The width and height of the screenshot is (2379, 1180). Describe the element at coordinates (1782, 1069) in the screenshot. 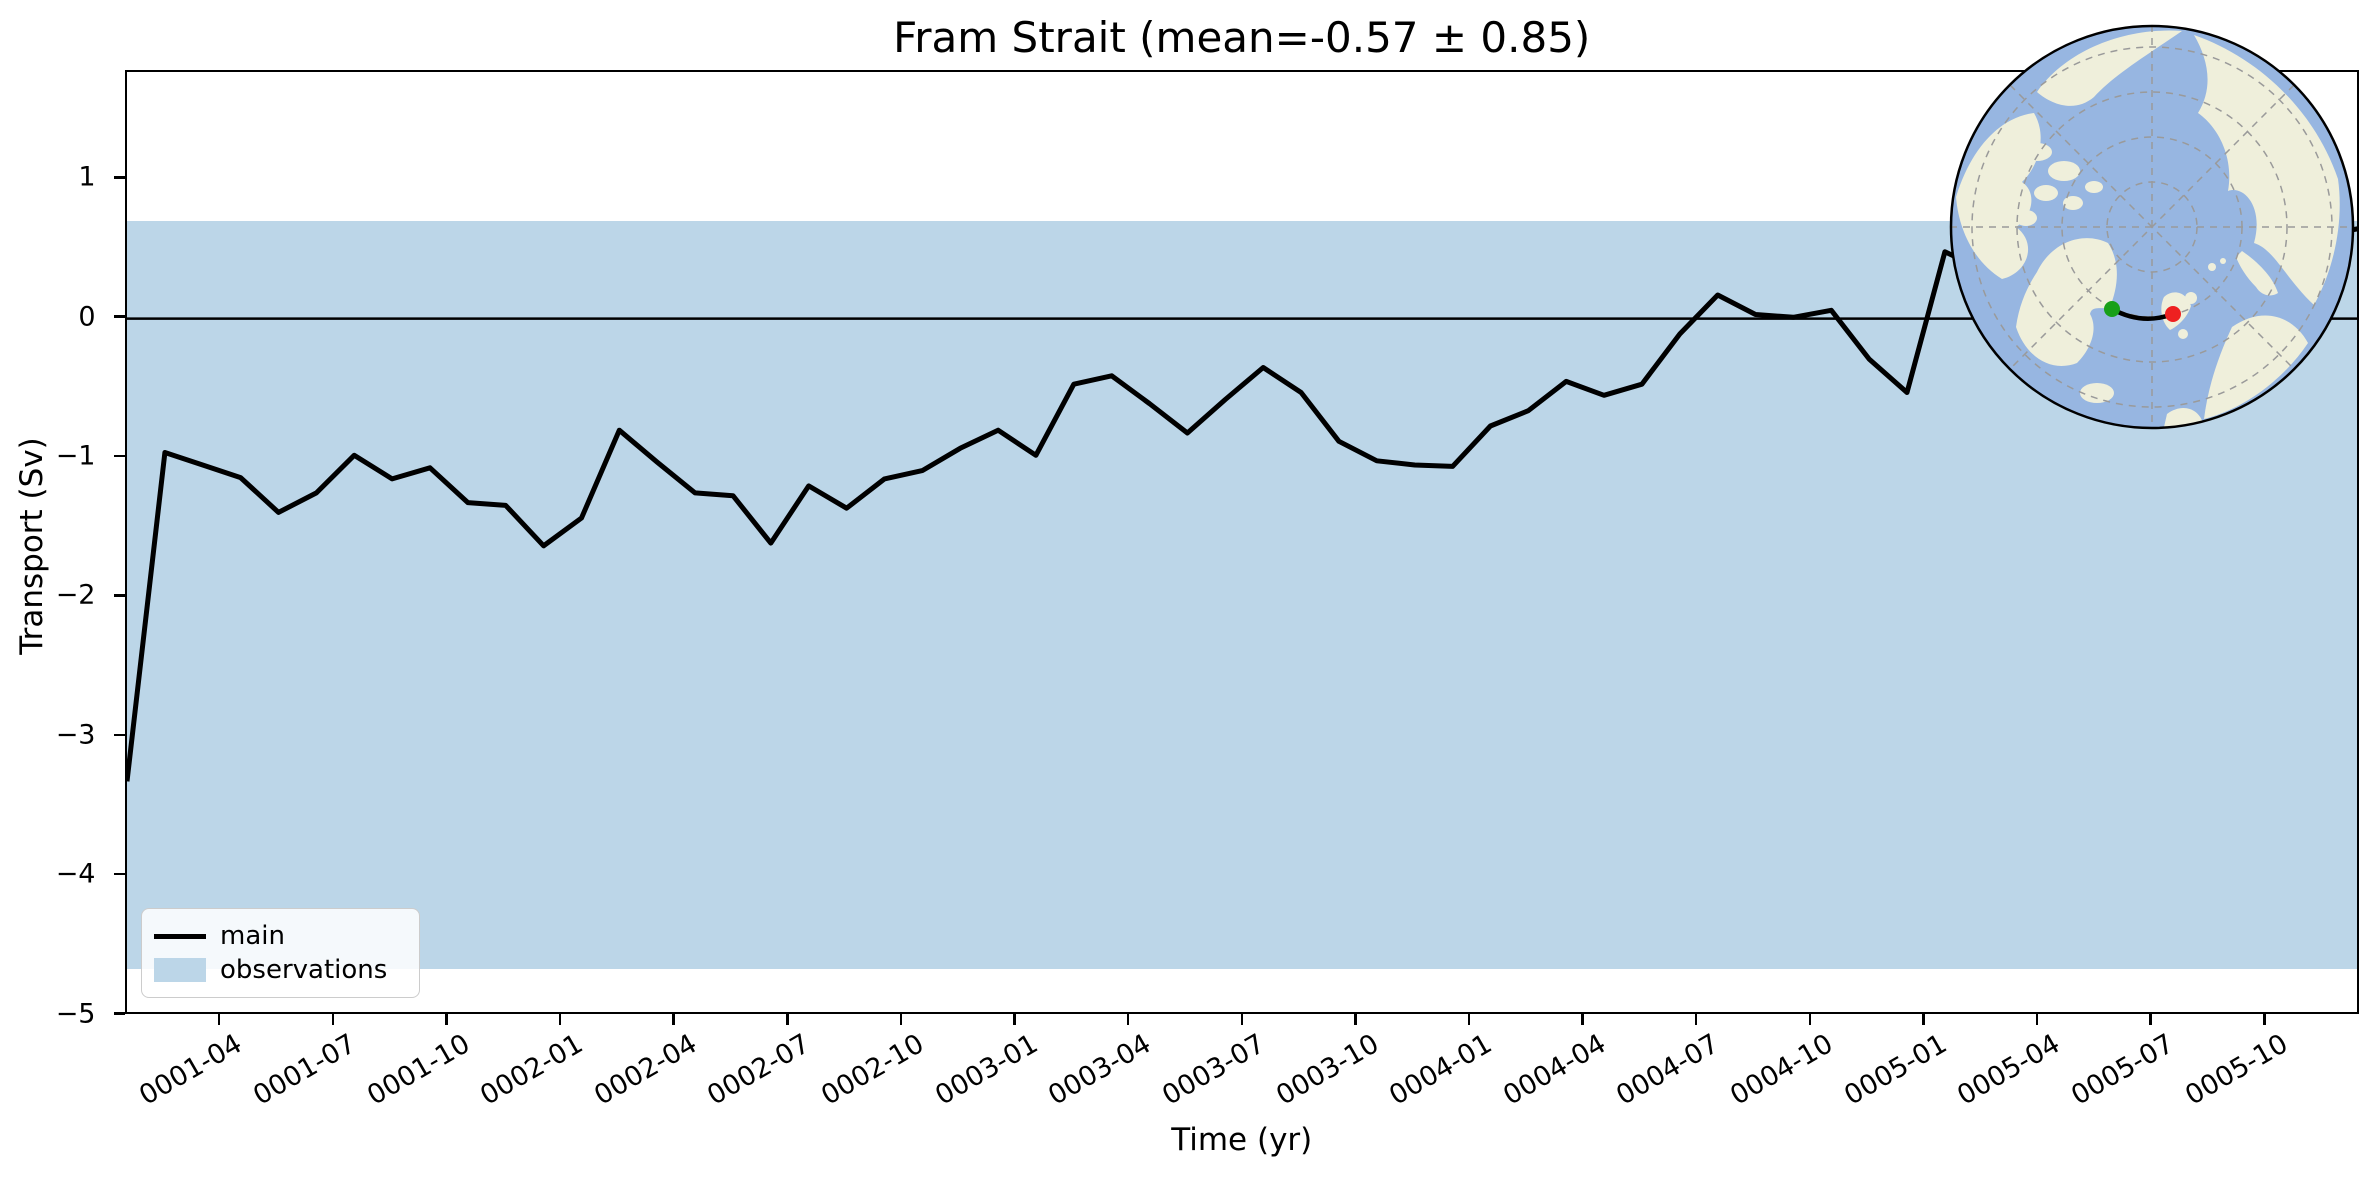

I see `x-tick-label: 0004-10` at that location.